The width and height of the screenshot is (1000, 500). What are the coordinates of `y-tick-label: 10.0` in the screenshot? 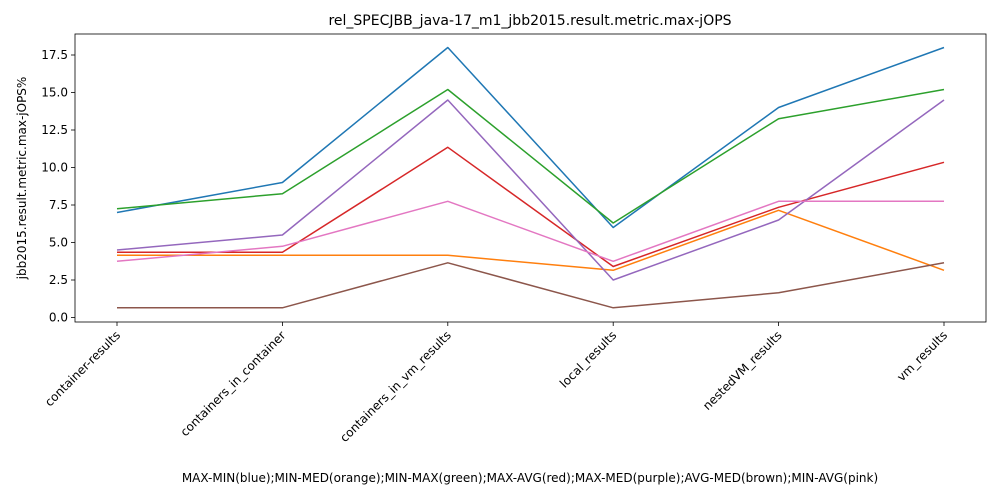 It's located at (54, 168).